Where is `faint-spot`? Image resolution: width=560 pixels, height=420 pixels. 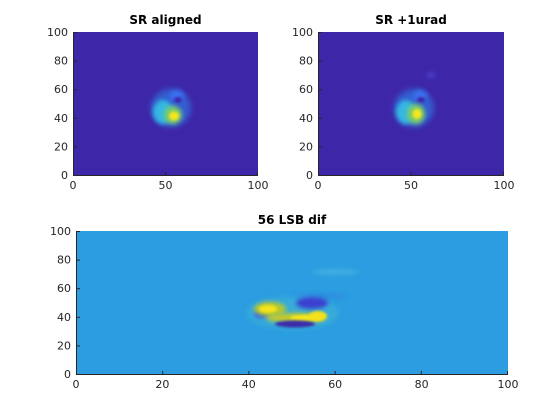 faint-spot is located at coordinates (431, 75).